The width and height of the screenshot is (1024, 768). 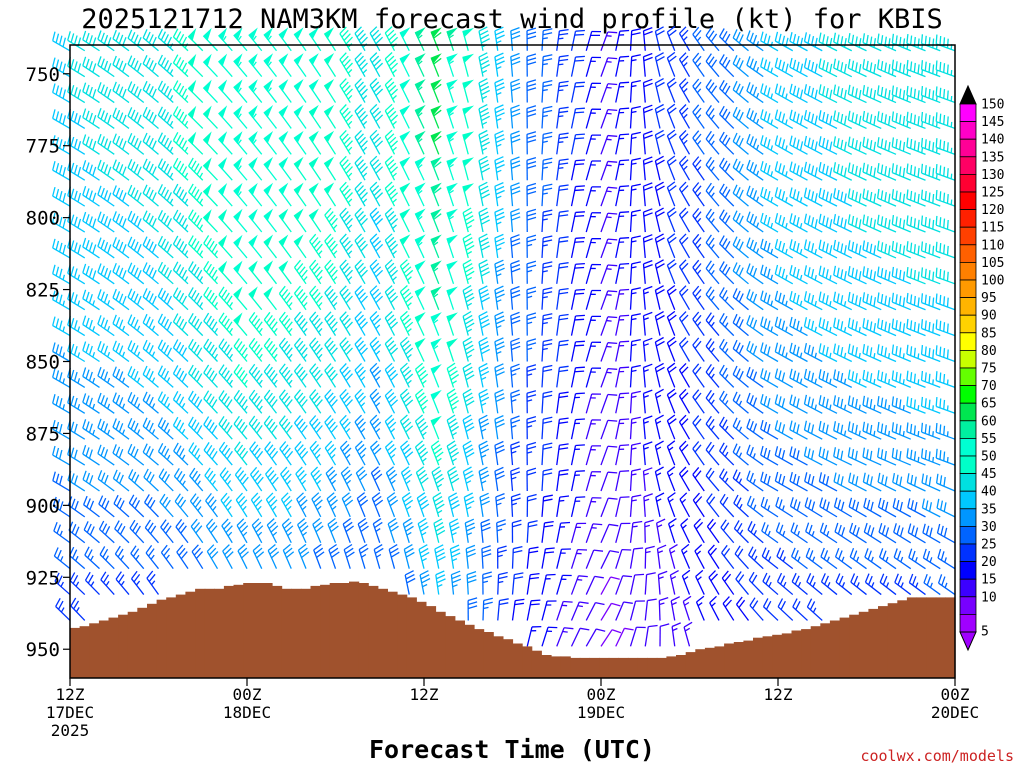 What do you see at coordinates (513, 629) in the screenshot?
I see `terrain-profile` at bounding box center [513, 629].